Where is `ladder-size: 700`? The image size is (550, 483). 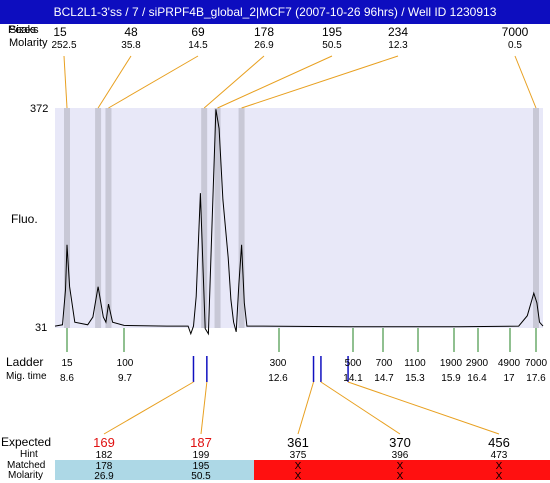 ladder-size: 700 is located at coordinates (384, 363).